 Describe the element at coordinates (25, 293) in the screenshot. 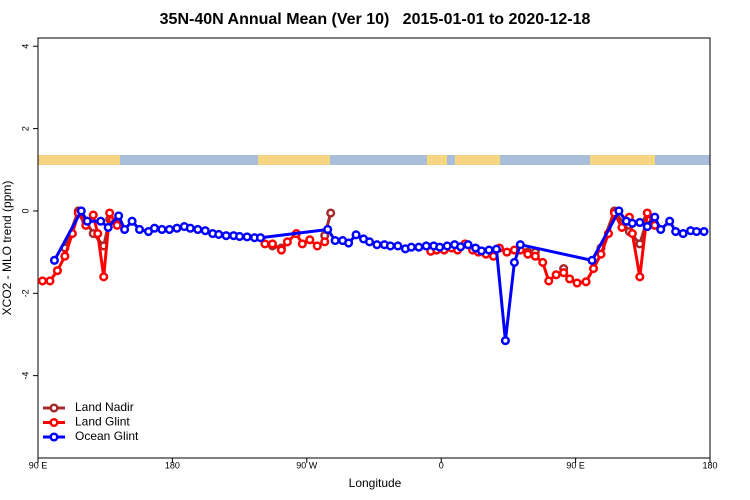

I see `y-tick-label: -2` at that location.